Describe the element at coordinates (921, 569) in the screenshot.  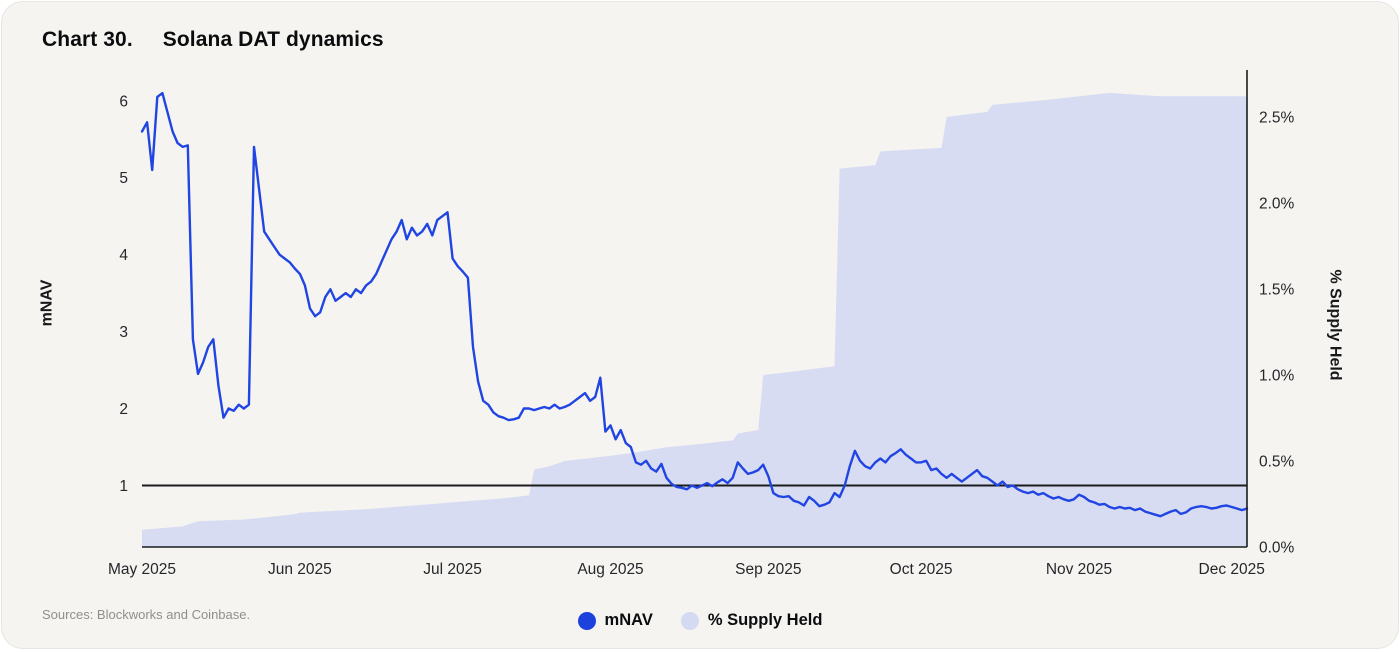
I see `x-axis-tick-label: Oct 2025` at that location.